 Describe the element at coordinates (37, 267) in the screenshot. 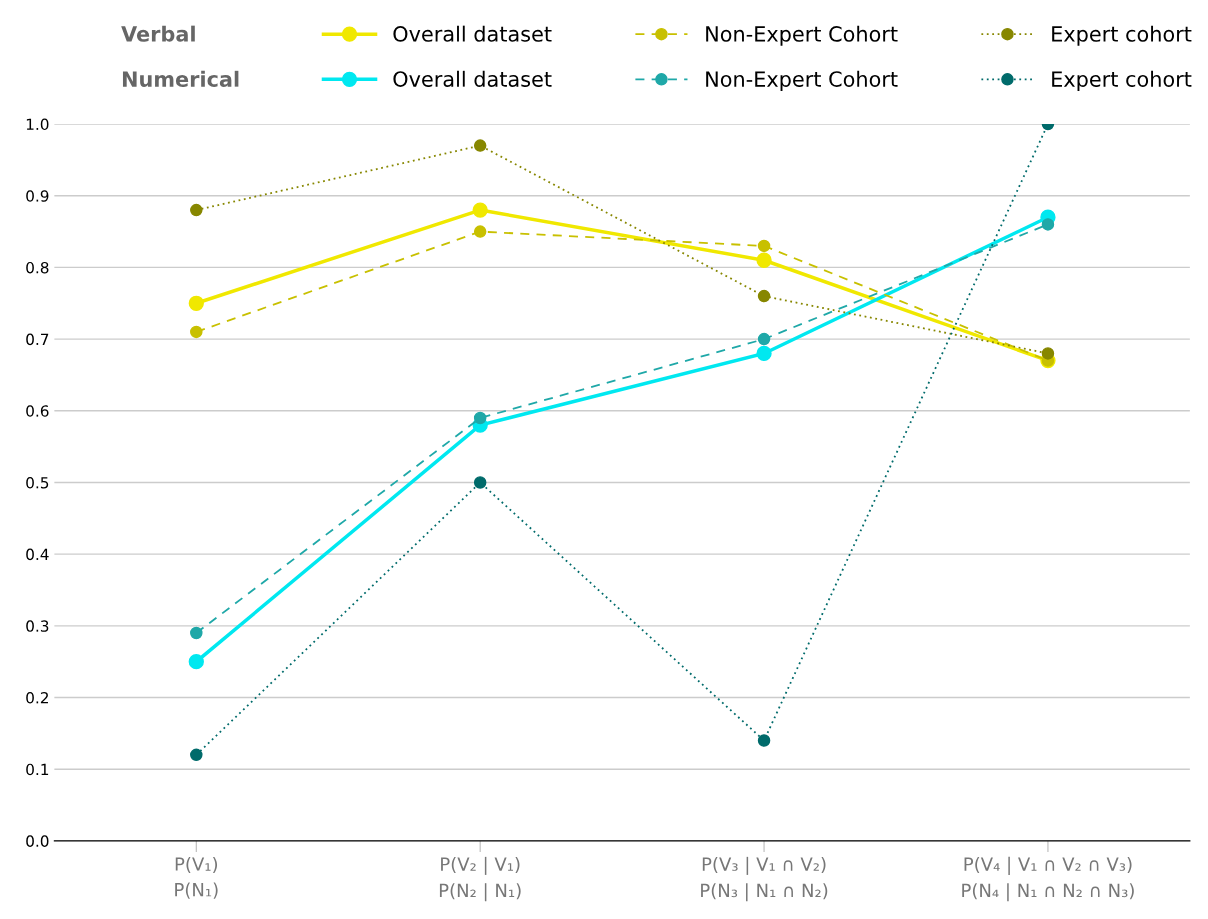

I see `y-tick-label: 0.8` at that location.